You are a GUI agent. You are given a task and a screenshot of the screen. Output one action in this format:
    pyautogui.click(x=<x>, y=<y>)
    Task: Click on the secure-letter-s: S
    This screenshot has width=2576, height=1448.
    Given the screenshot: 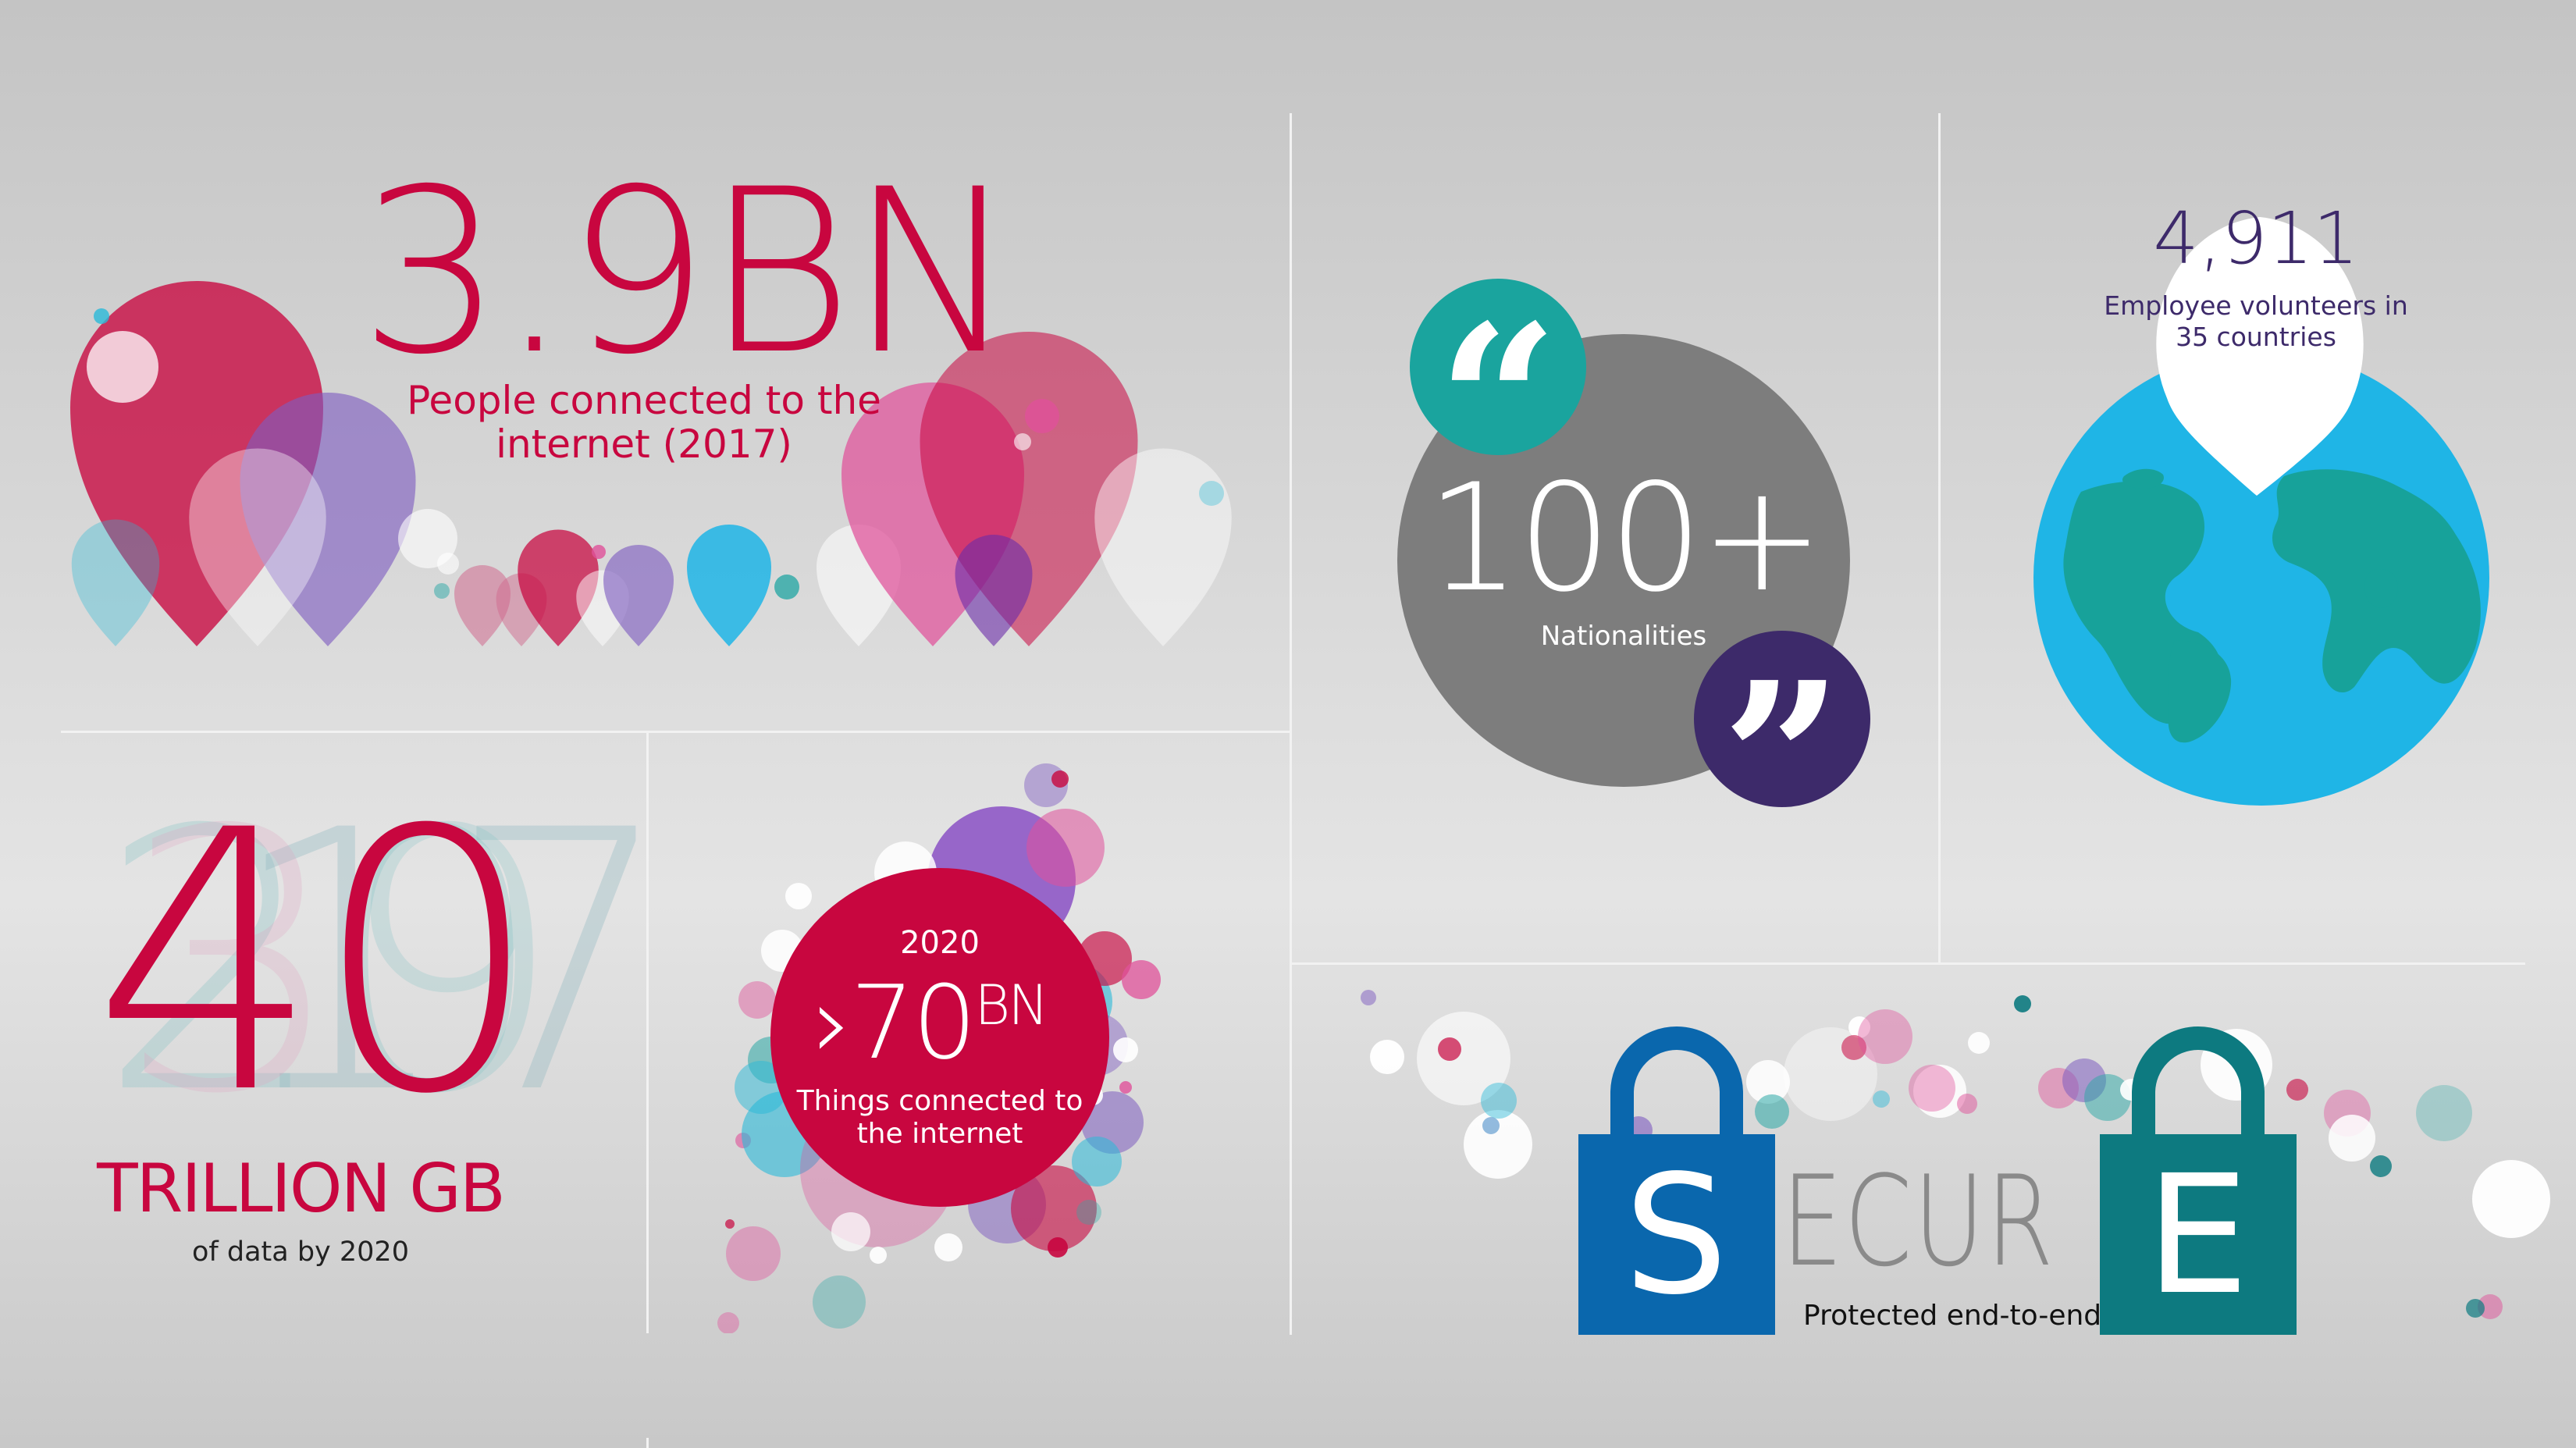 What is the action you would take?
    pyautogui.click(x=1676, y=1235)
    